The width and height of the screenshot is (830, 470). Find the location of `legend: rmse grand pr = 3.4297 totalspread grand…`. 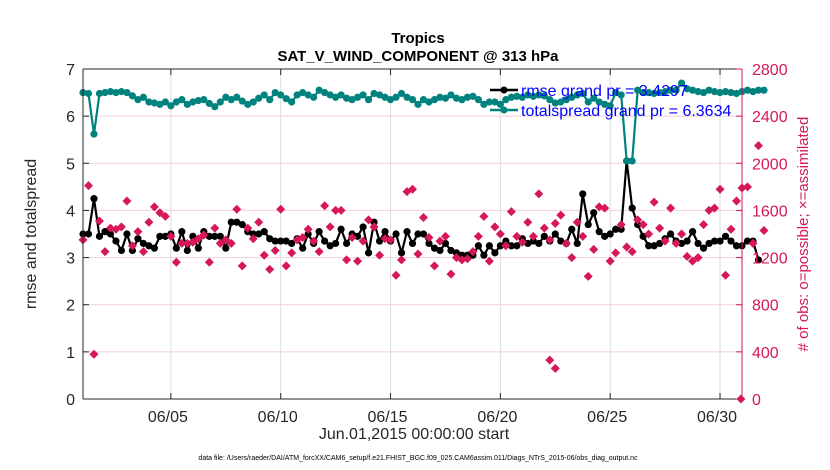

legend: rmse grand pr = 3.4297 totalspread grand… is located at coordinates (610, 101).